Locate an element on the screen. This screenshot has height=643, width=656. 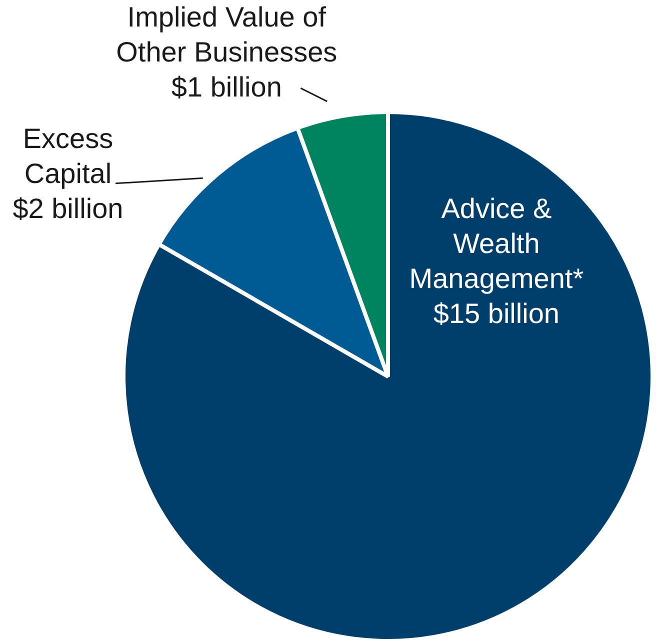
data-label: $2 billion is located at coordinates (68, 208).